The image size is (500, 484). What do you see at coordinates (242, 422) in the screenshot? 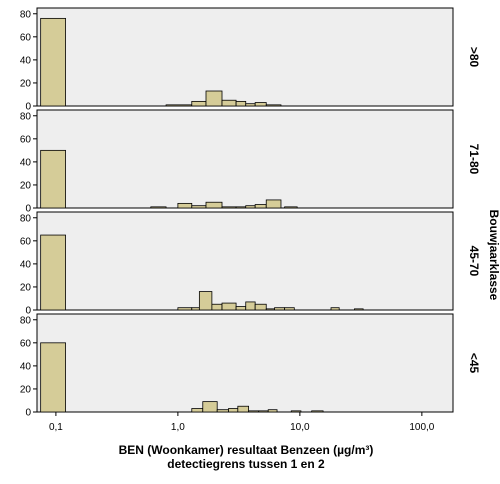
I see `x-axis: 0,1 1,0 10,0 100,0` at bounding box center [242, 422].